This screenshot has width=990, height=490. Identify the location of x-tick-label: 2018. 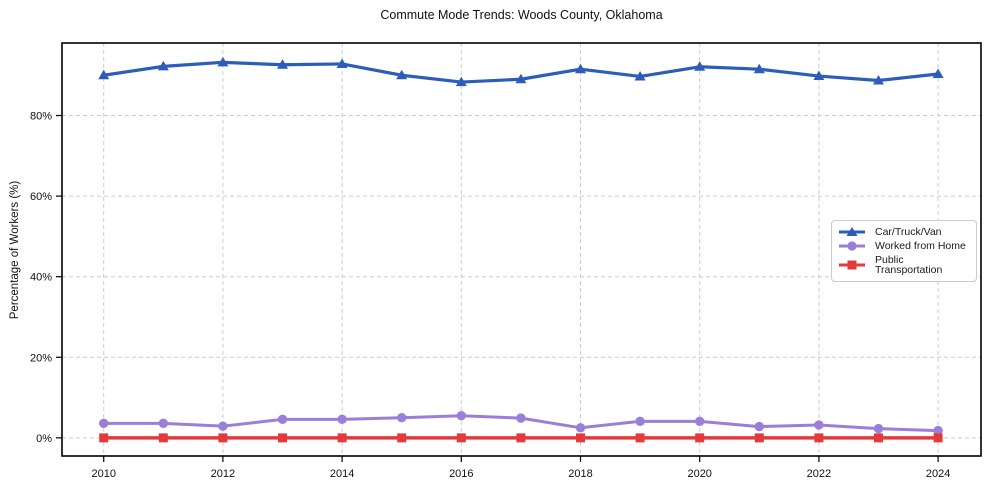
(580, 474).